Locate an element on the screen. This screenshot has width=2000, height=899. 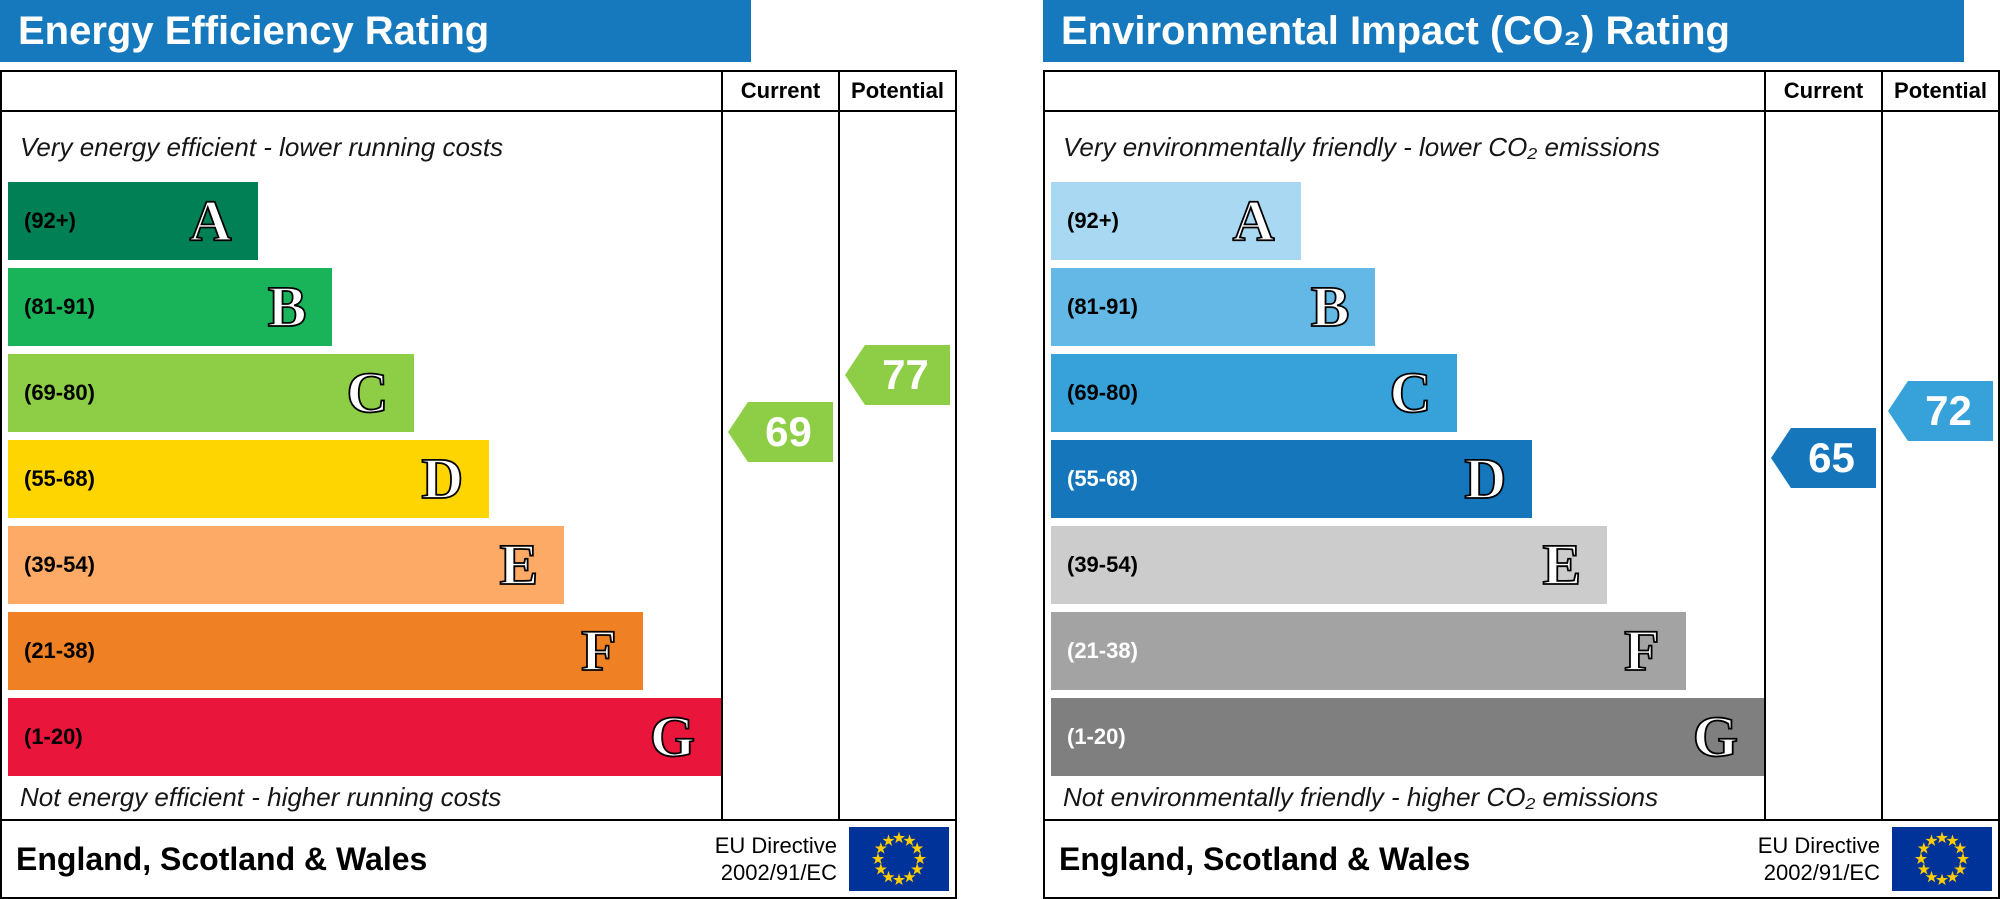
rating-value: 65 is located at coordinates (1831, 457).